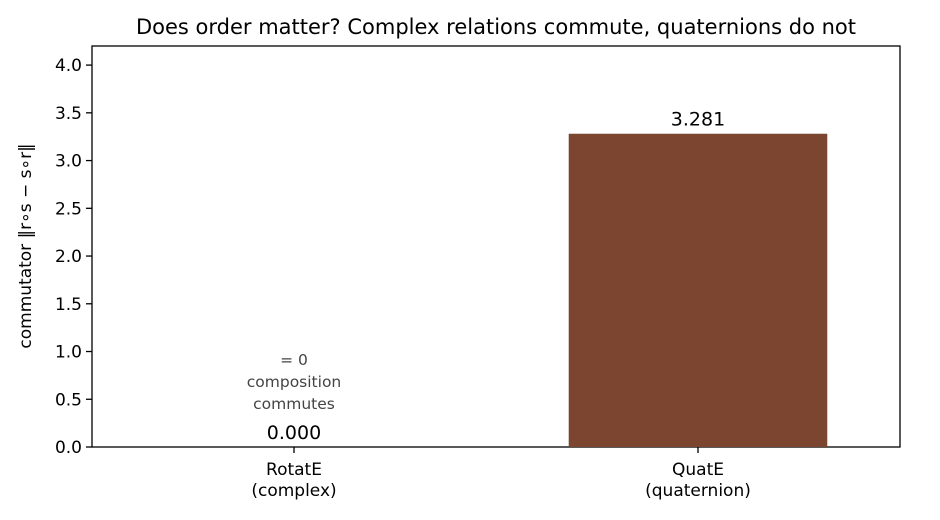 This screenshot has width=940, height=520. I want to click on y-tick-label: 0.0, so click(68, 448).